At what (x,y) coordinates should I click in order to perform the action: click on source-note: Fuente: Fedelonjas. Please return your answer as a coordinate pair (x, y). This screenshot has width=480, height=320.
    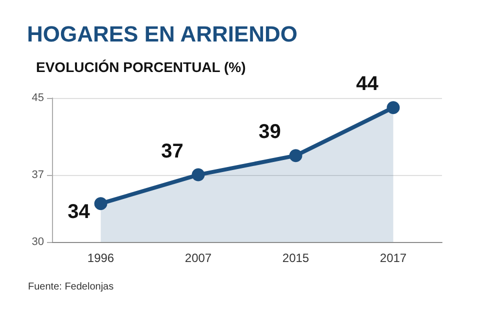
    Looking at the image, I should click on (71, 287).